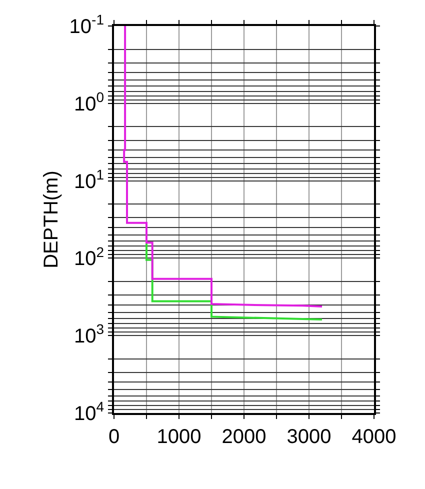 This screenshot has width=425, height=489. Describe the element at coordinates (374, 437) in the screenshot. I see `x-tick-label: 4000` at that location.